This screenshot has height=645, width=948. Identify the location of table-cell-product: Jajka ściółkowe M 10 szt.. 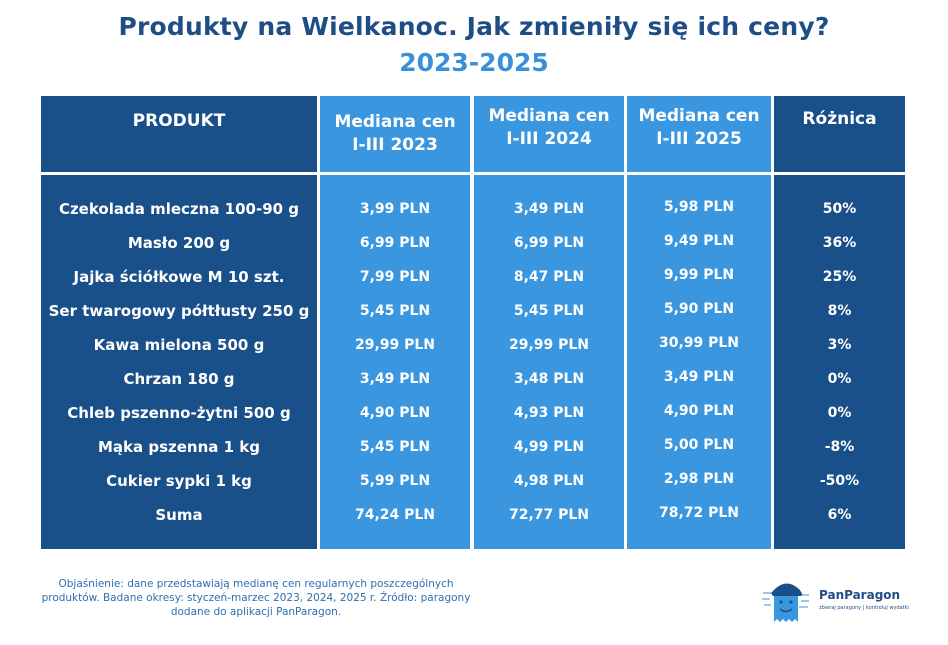
(179, 277).